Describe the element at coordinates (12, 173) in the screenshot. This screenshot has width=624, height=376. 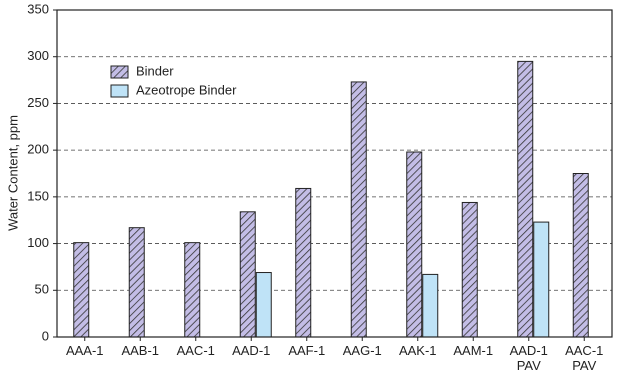
I see `y-axis-label: Water Content, ppm` at that location.